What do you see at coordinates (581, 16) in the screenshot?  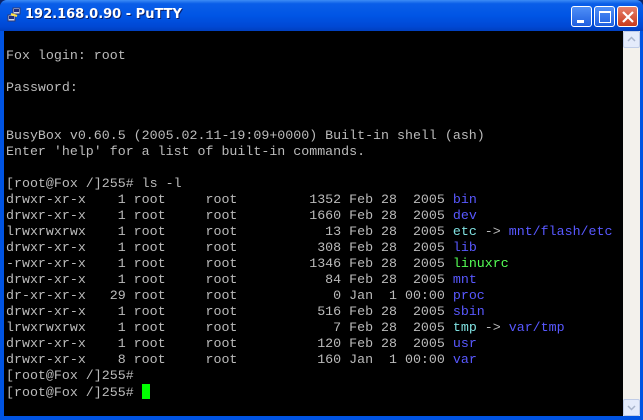 I see `minimize-button` at bounding box center [581, 16].